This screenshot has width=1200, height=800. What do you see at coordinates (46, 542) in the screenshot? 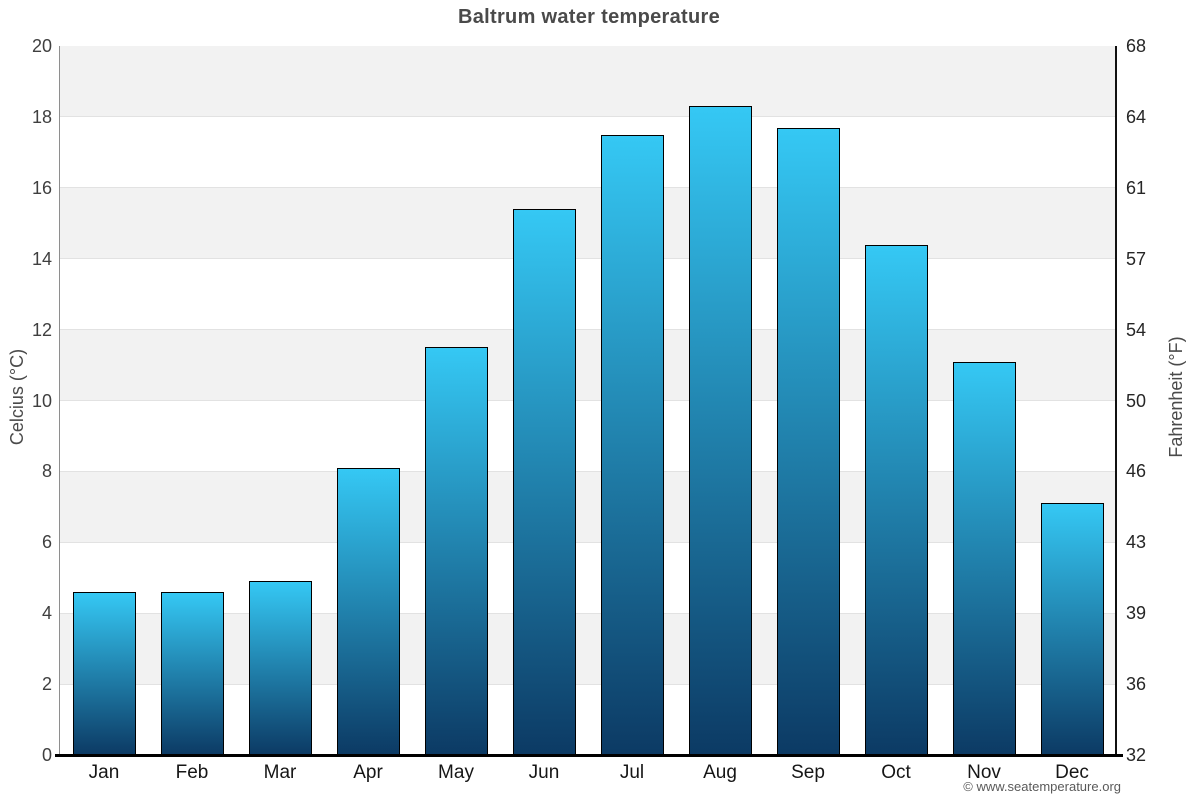
I see `y-tick-label-left: 6` at bounding box center [46, 542].